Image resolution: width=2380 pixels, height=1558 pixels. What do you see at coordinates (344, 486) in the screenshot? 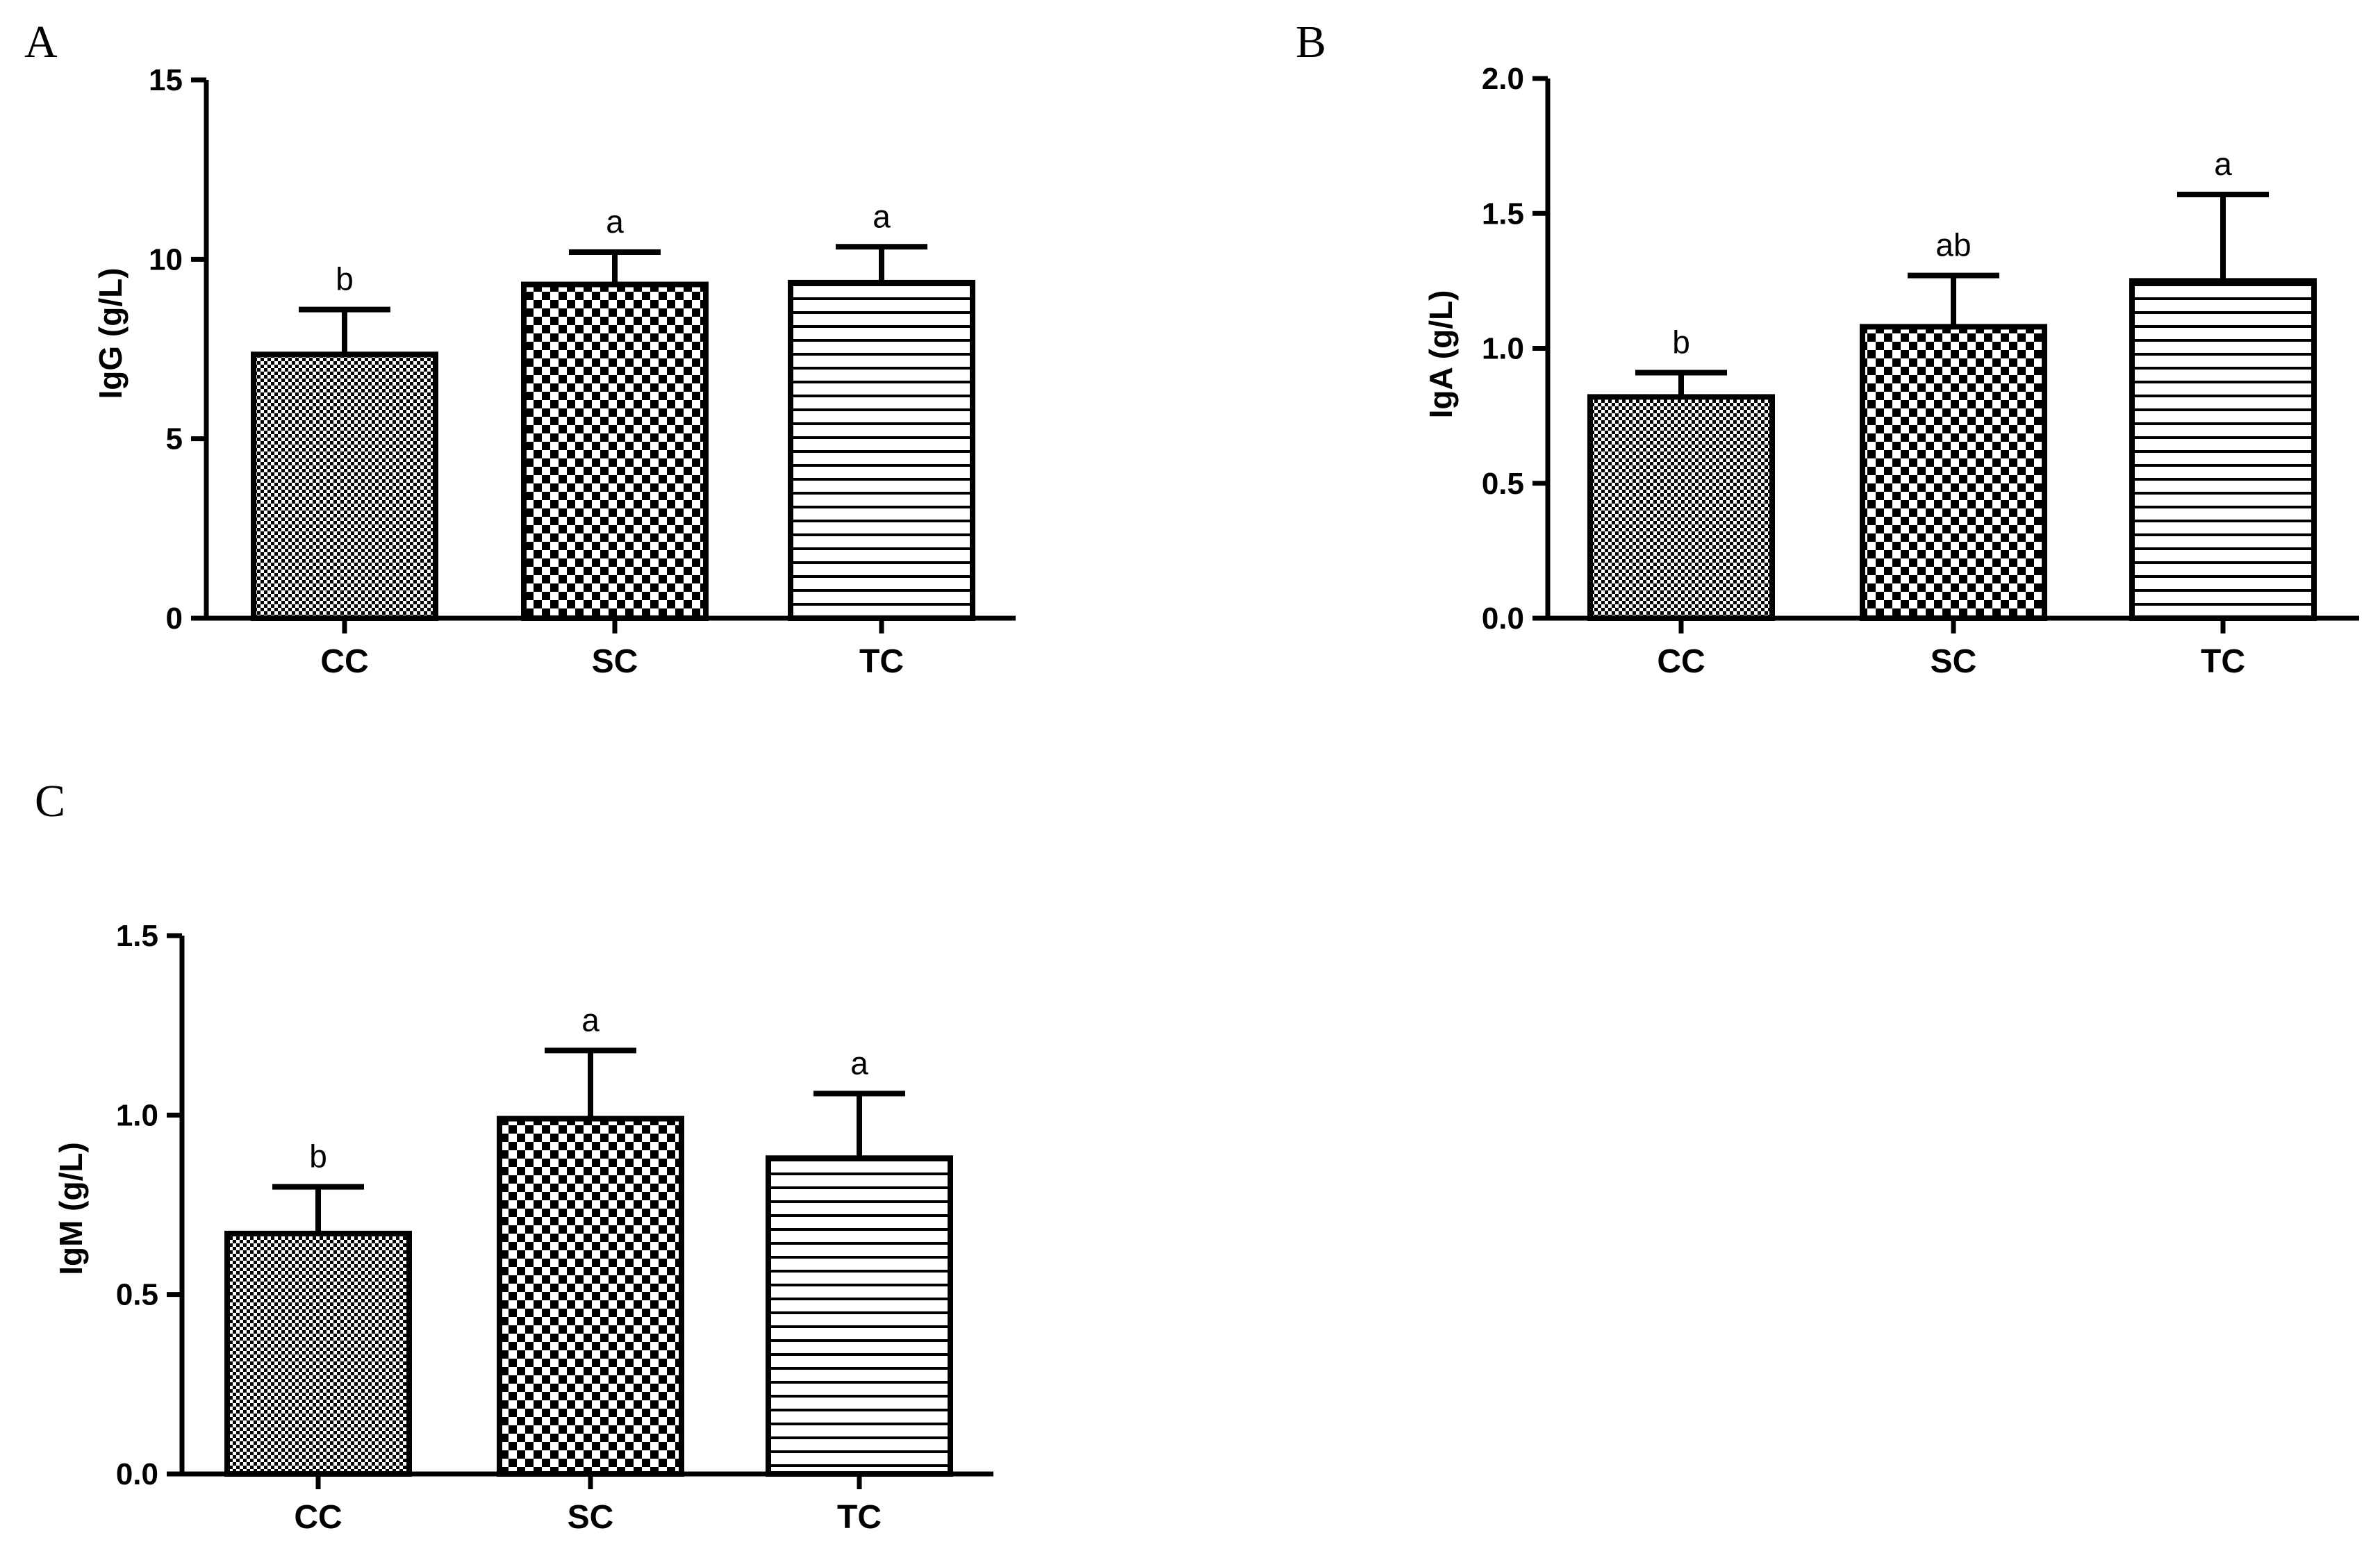
I see `bar-a-cc` at bounding box center [344, 486].